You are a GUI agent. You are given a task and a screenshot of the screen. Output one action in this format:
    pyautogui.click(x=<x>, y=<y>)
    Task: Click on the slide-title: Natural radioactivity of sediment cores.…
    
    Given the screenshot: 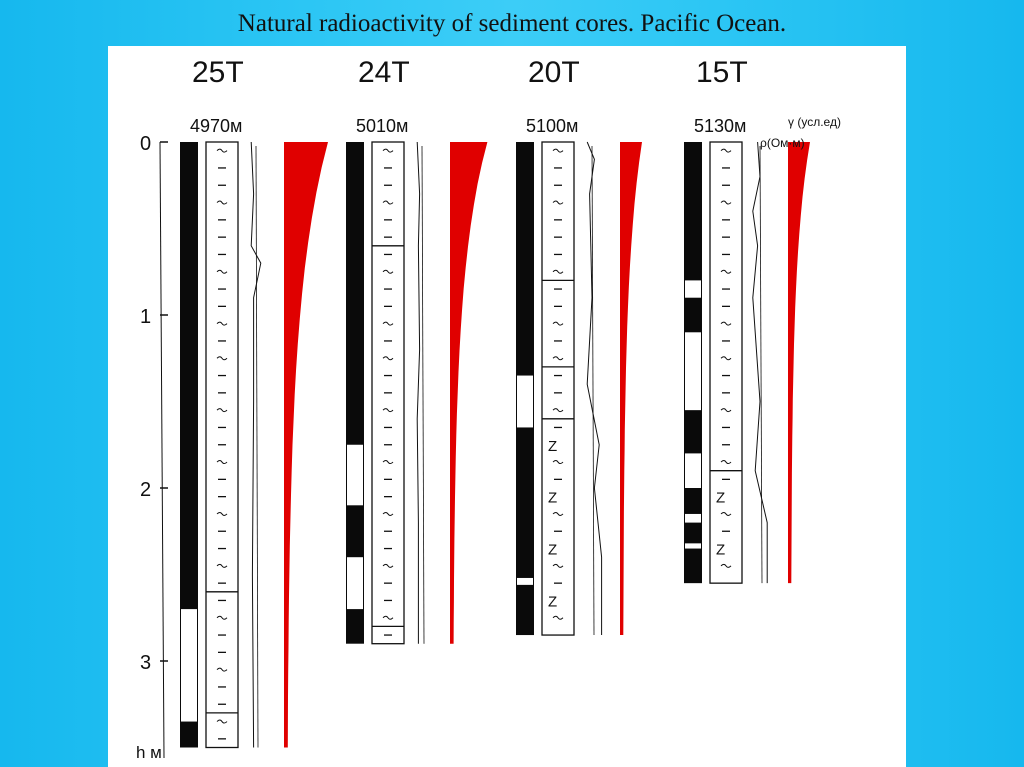 What is the action you would take?
    pyautogui.click(x=512, y=23)
    